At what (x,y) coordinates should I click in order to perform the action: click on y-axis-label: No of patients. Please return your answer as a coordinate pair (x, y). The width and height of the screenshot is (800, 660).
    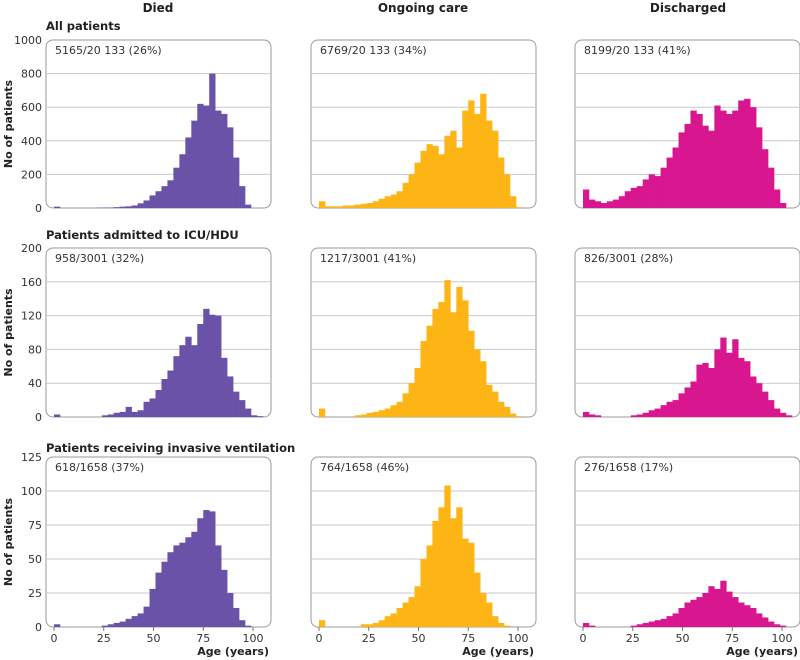
    Looking at the image, I should click on (8, 541).